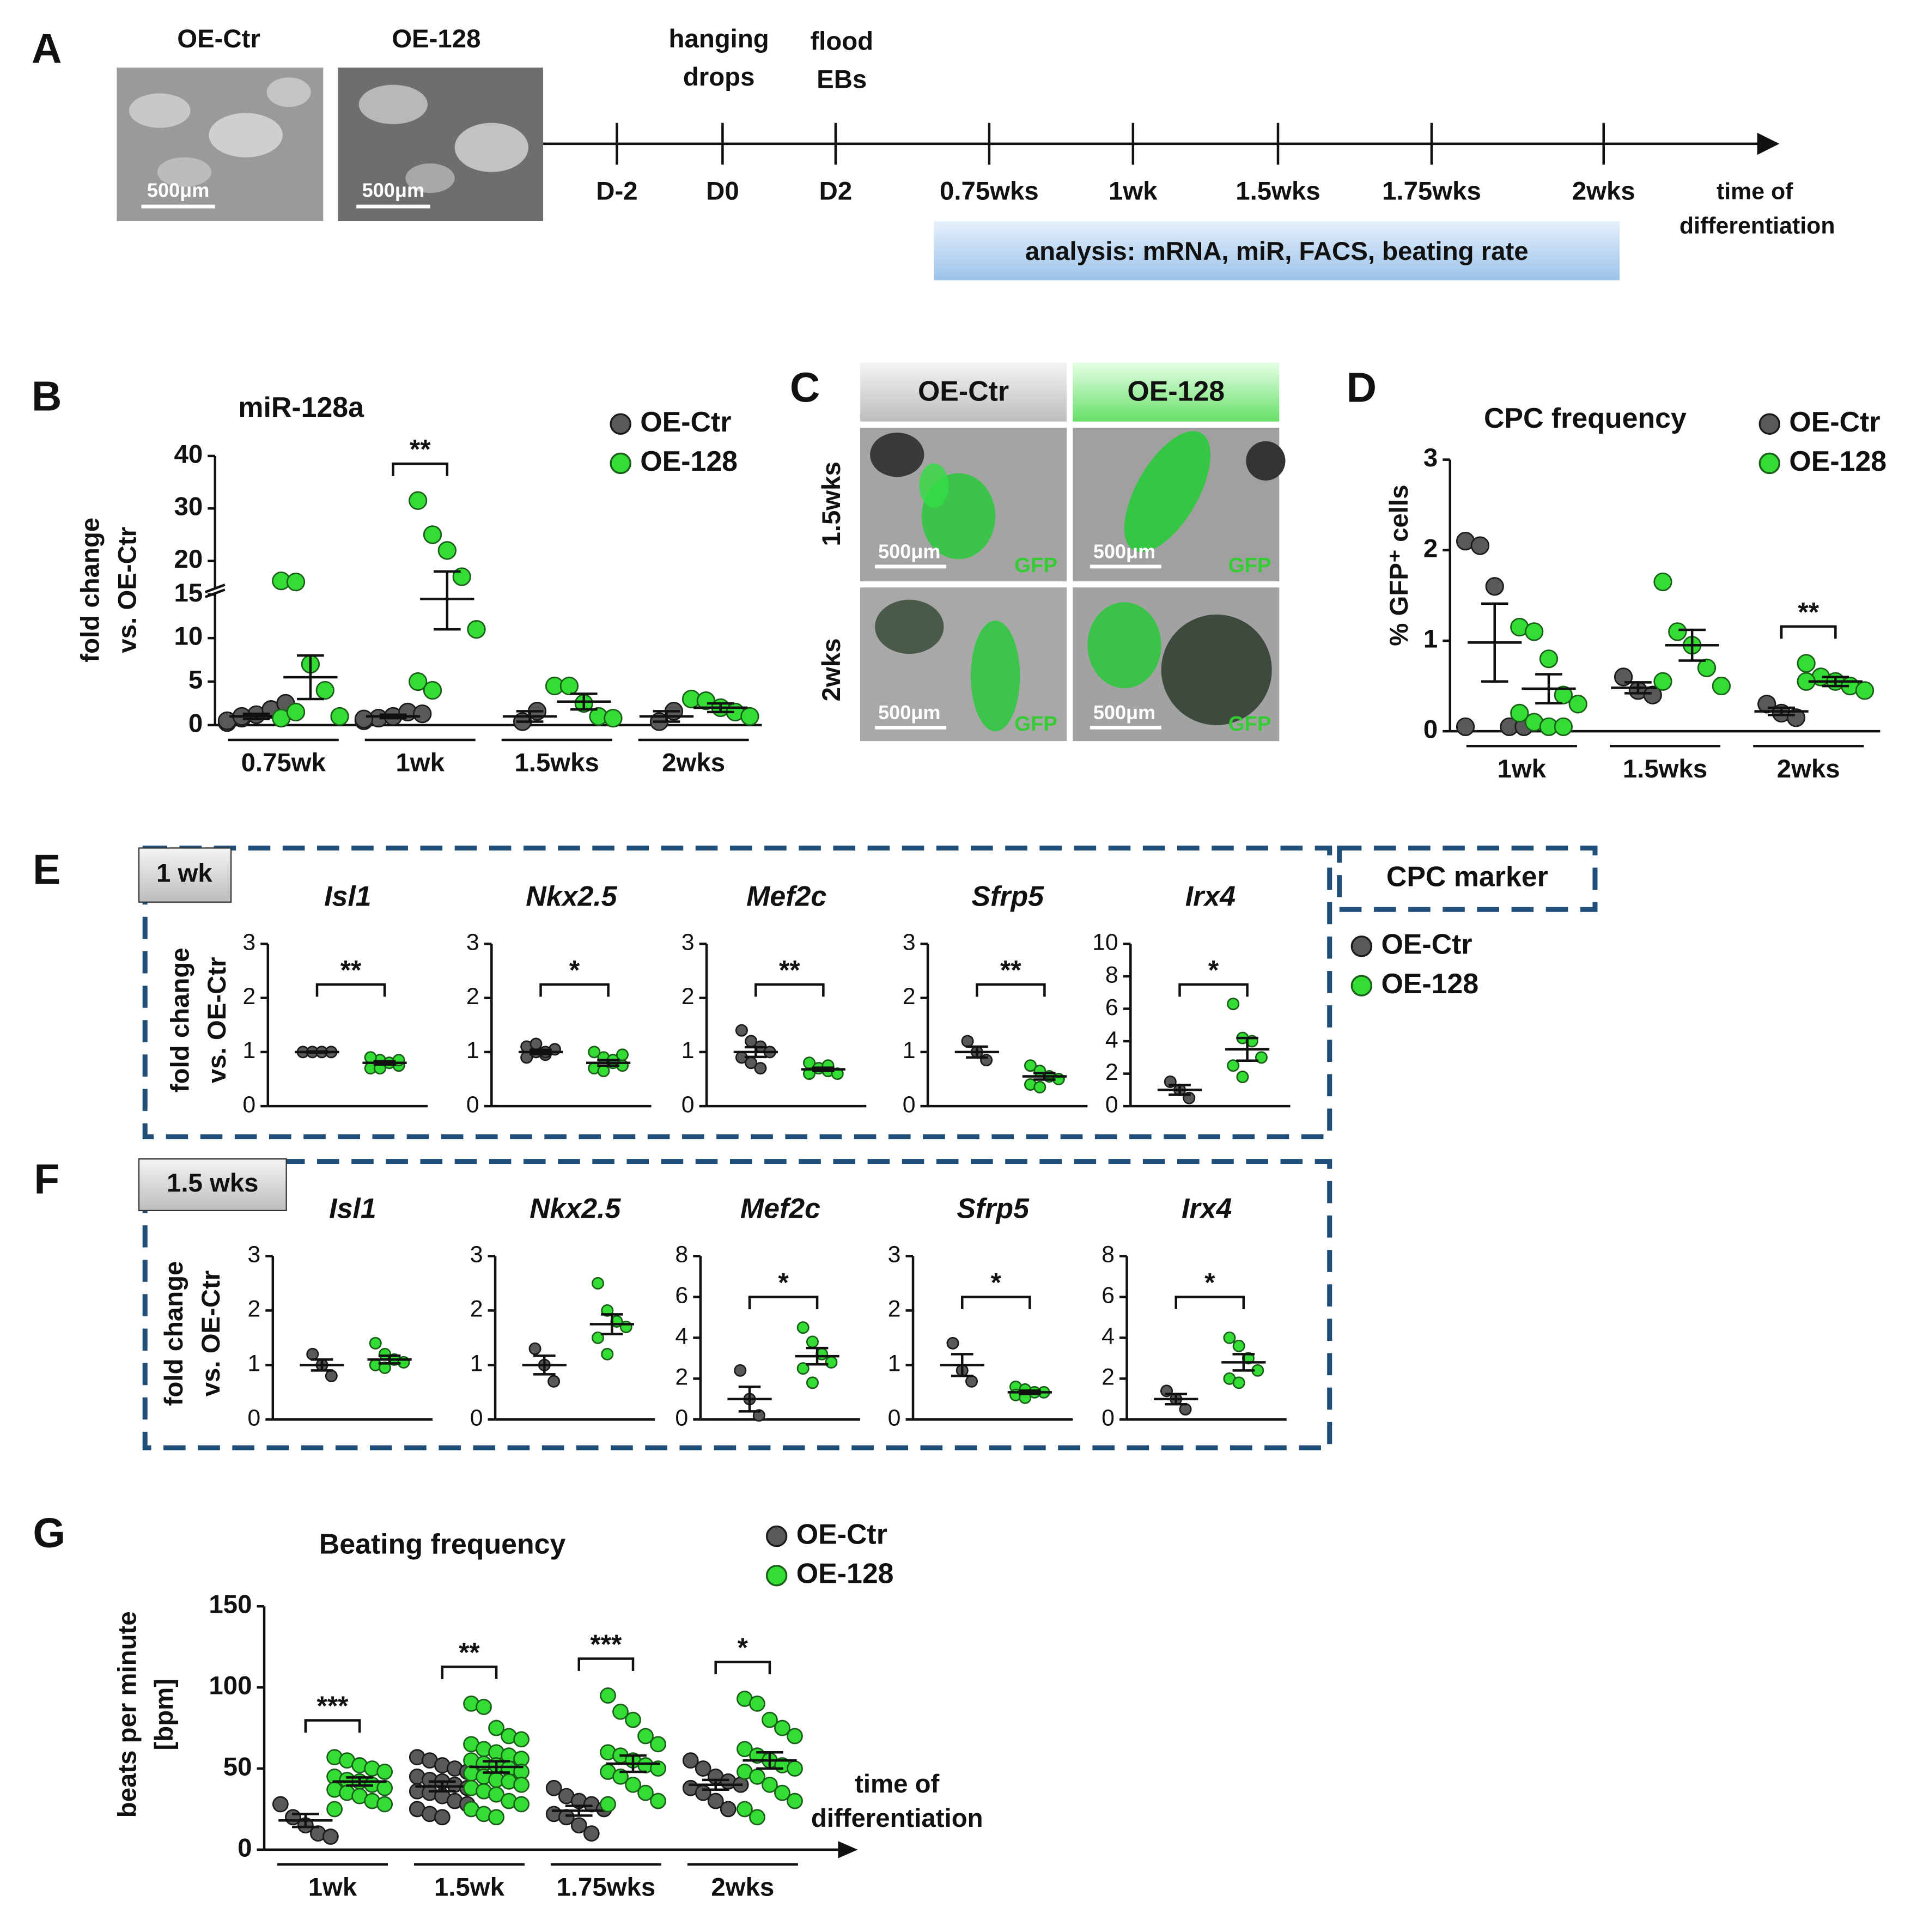 Image resolution: width=1917 pixels, height=1932 pixels. What do you see at coordinates (682, 1296) in the screenshot?
I see `y-tick-label: 6` at bounding box center [682, 1296].